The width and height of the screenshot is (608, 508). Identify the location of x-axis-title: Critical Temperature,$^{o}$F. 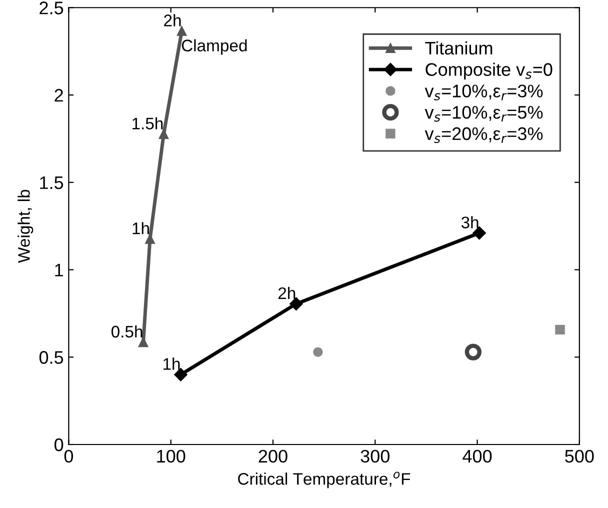
(324, 480).